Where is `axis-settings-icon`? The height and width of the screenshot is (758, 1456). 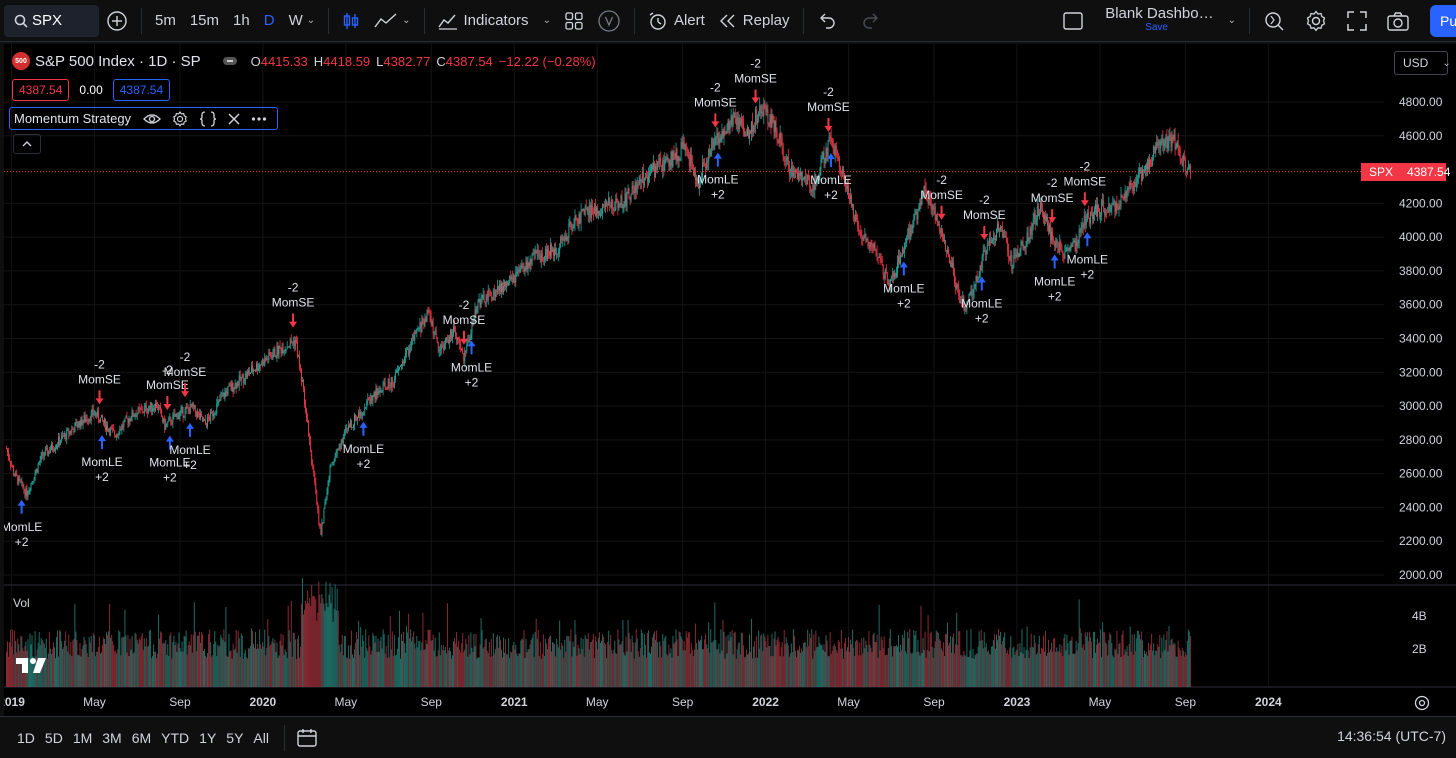 axis-settings-icon is located at coordinates (1422, 703).